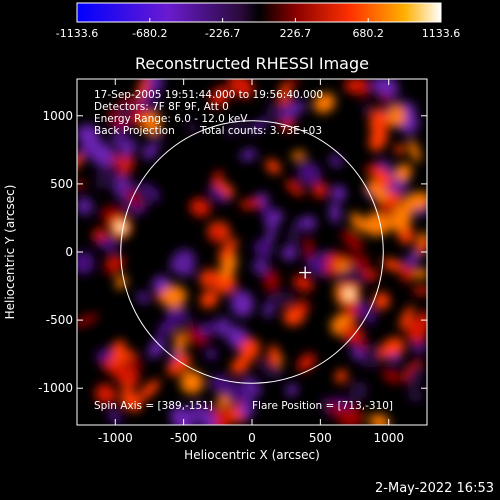 The height and width of the screenshot is (500, 500). I want to click on annotation-method: Back Projection, so click(134, 131).